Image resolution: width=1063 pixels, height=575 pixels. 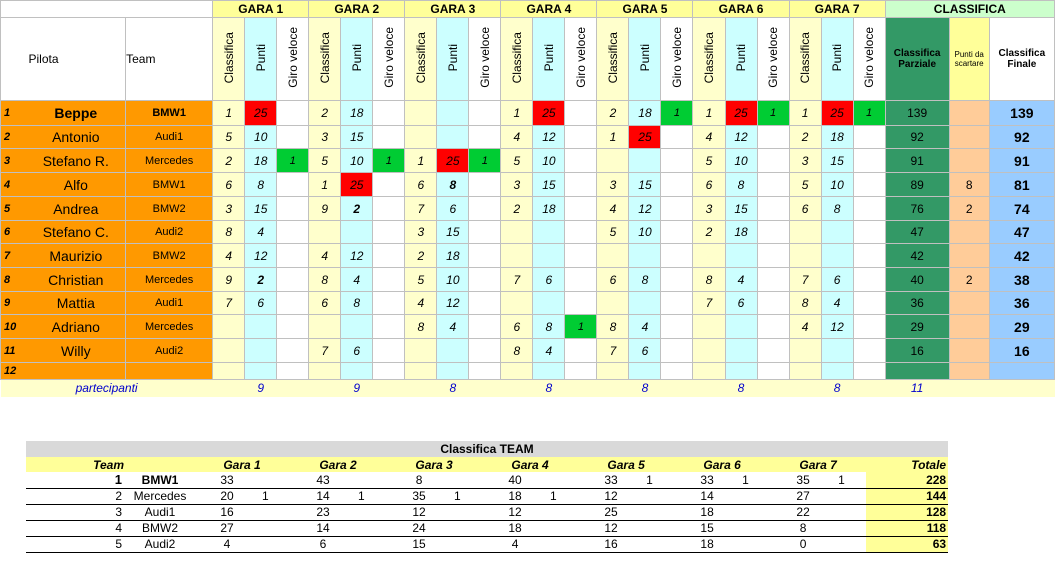 What do you see at coordinates (487, 528) in the screenshot?
I see `team-row: 4 BMW2 27 14 24 18 12 15 8 118` at bounding box center [487, 528].